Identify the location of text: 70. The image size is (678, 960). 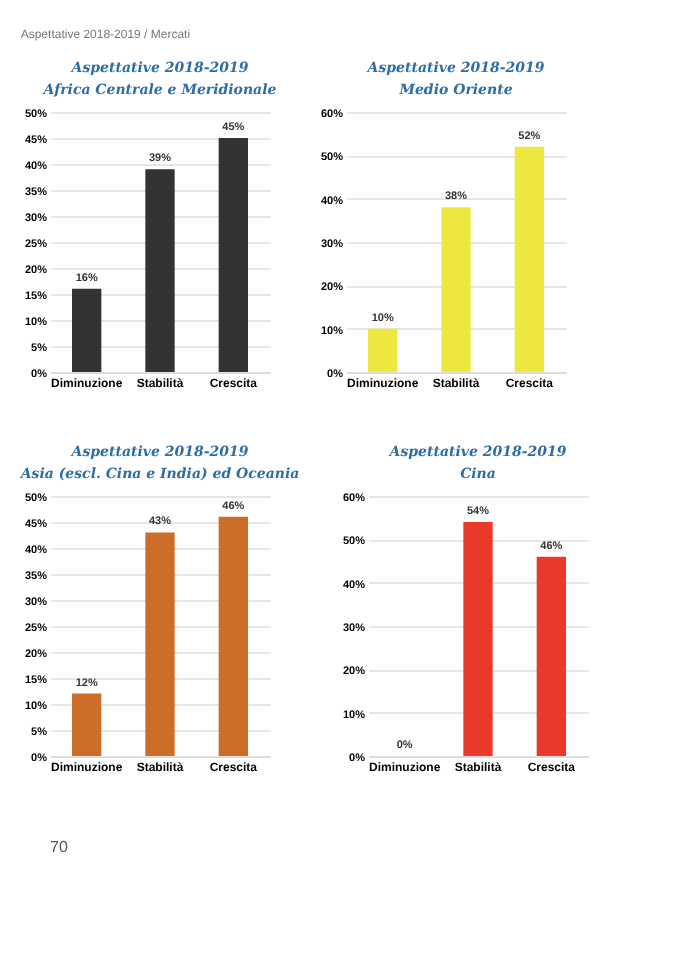
(59, 847).